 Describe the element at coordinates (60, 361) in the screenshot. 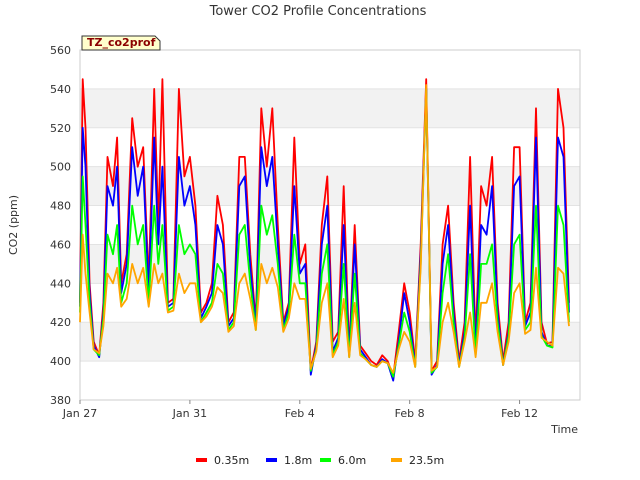

I see `y-tick-label: 400` at that location.